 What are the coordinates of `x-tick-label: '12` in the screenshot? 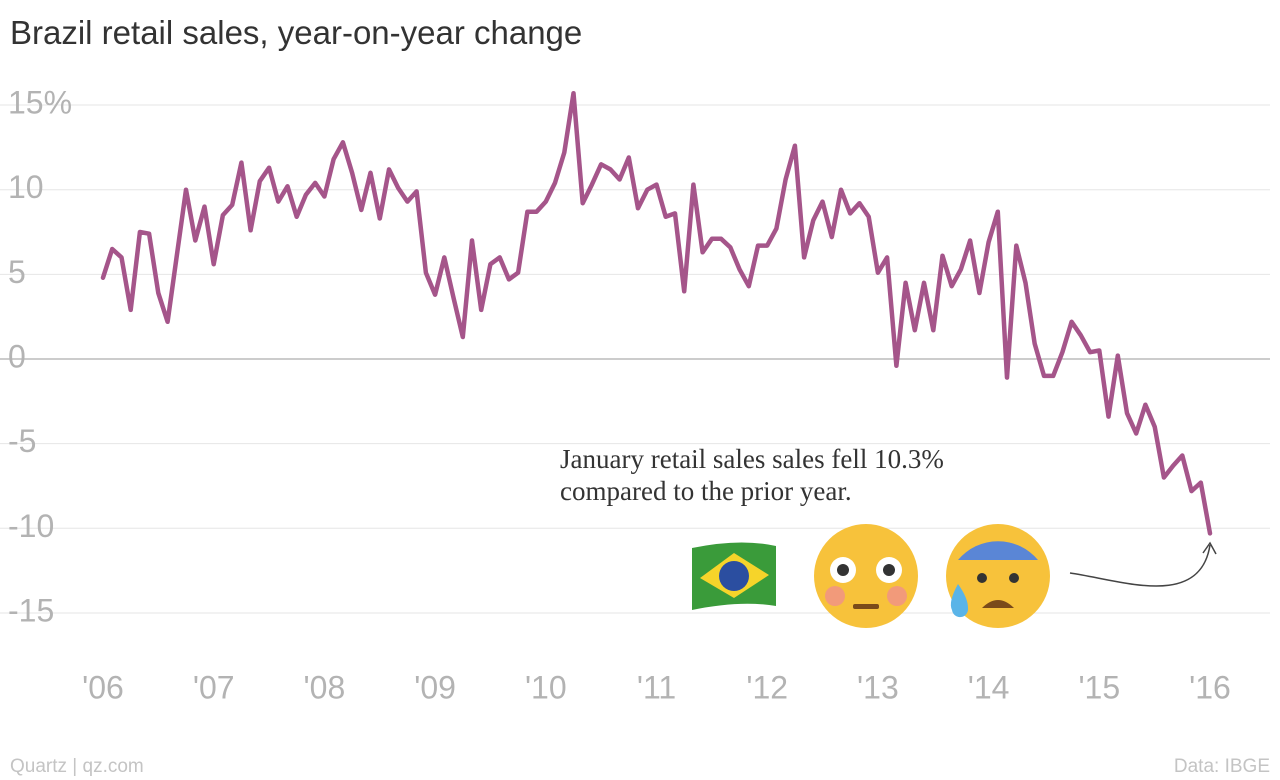 It's located at (767, 687).